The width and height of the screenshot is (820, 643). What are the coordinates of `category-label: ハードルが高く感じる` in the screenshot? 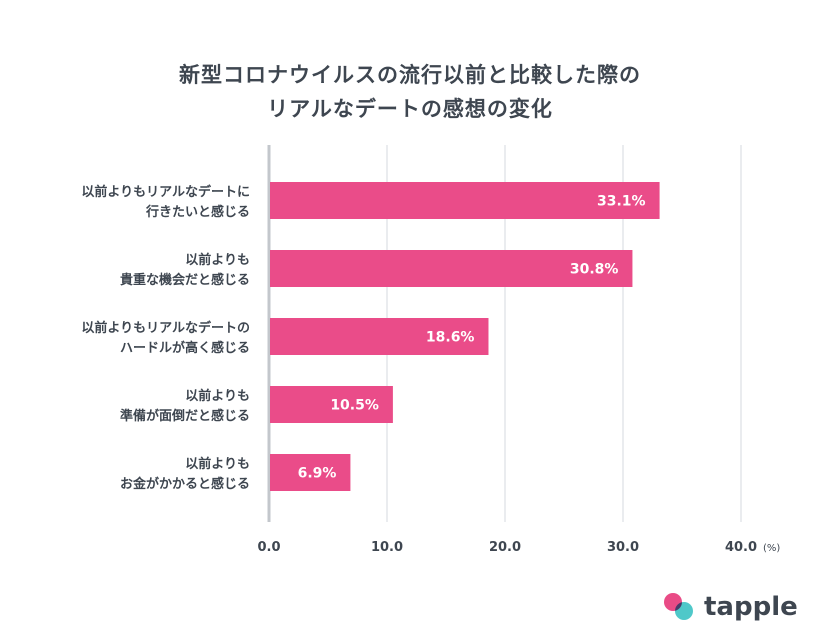 It's located at (185, 348).